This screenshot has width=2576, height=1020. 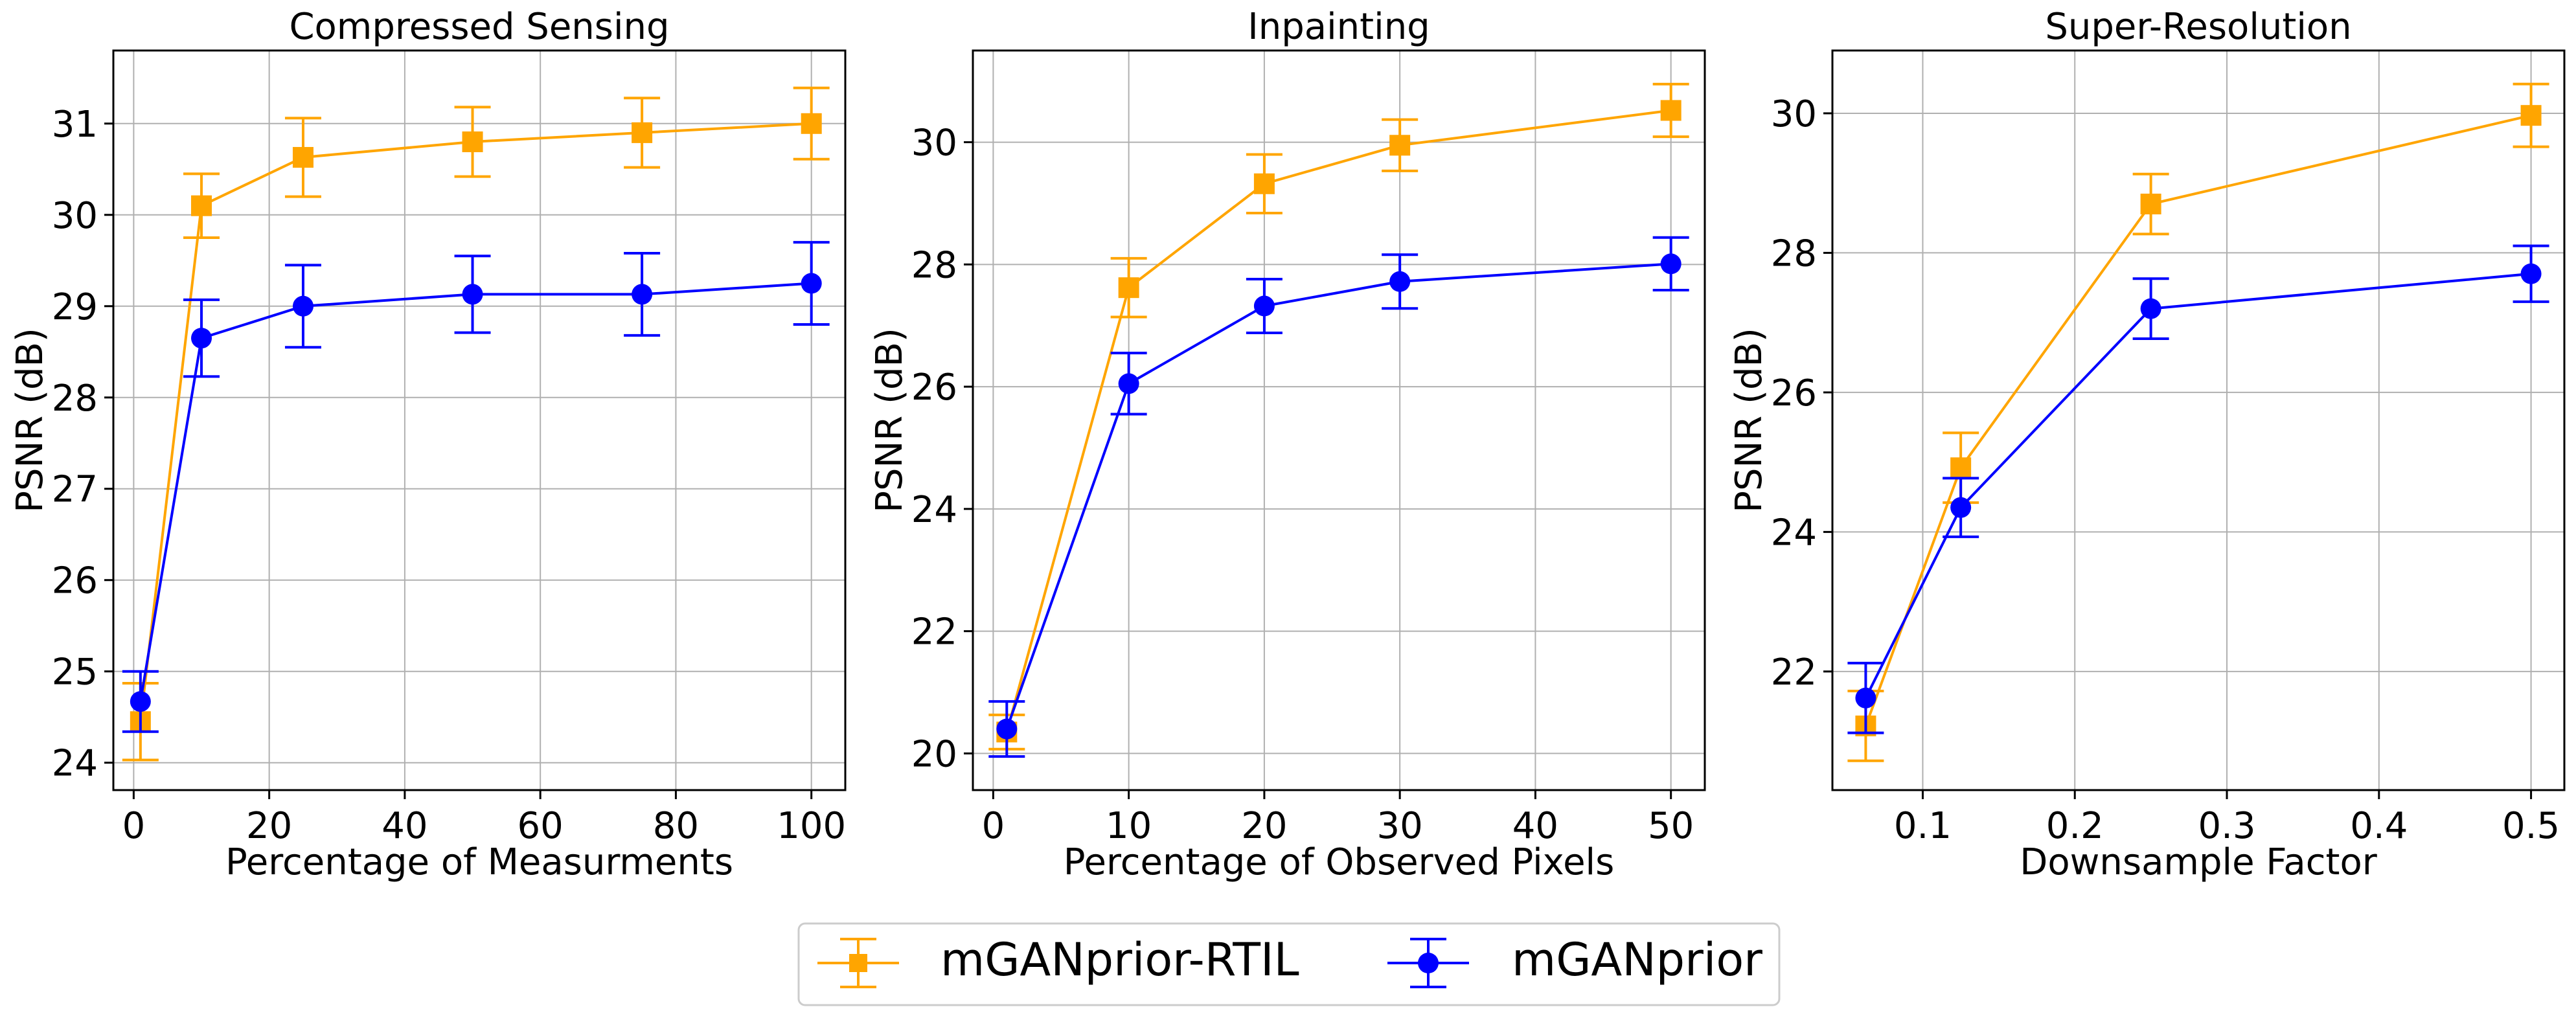 What do you see at coordinates (2075, 826) in the screenshot?
I see `x-tick-label: 0.2` at bounding box center [2075, 826].